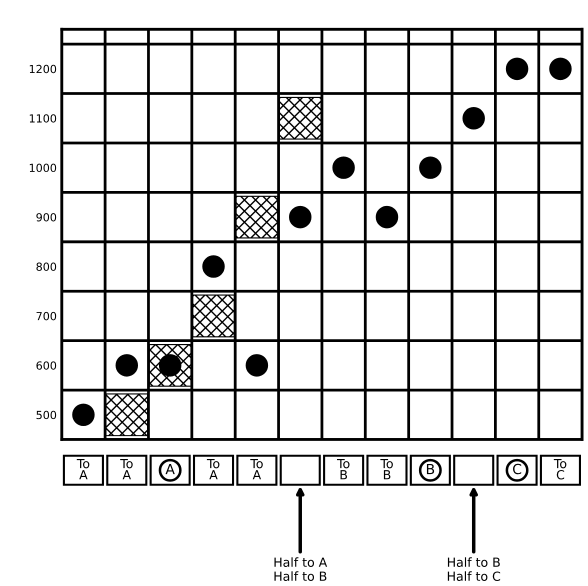 The width and height of the screenshot is (588, 586). Describe the element at coordinates (46, 415) in the screenshot. I see `y-tick-label: 500` at that location.